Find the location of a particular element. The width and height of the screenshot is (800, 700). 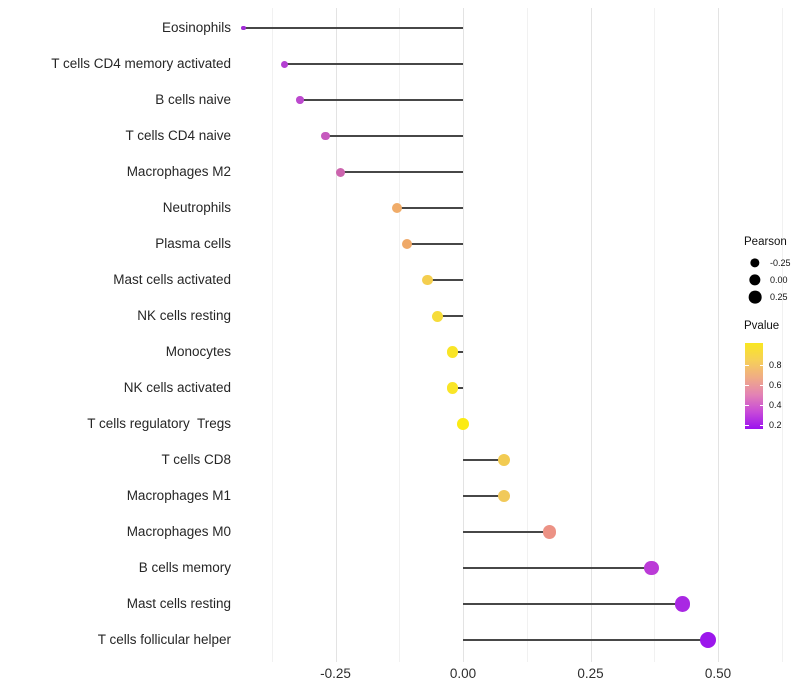

pearson-size-legend: Pearson -0.25 0.00 0.25 is located at coordinates (772, 271).